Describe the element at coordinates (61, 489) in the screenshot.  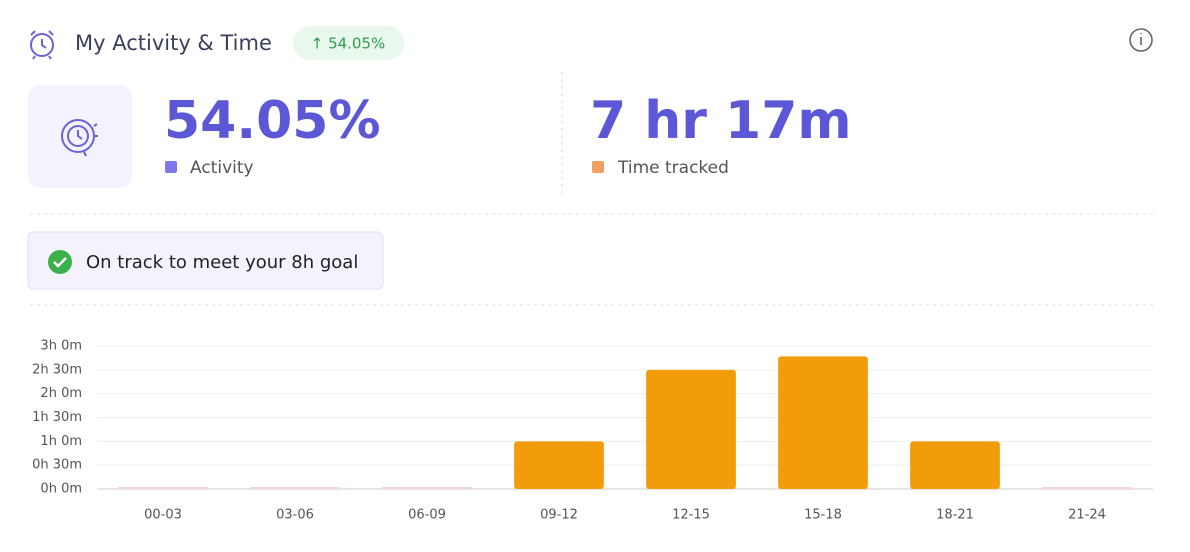
I see `y-tick-label: 0h 0m` at that location.